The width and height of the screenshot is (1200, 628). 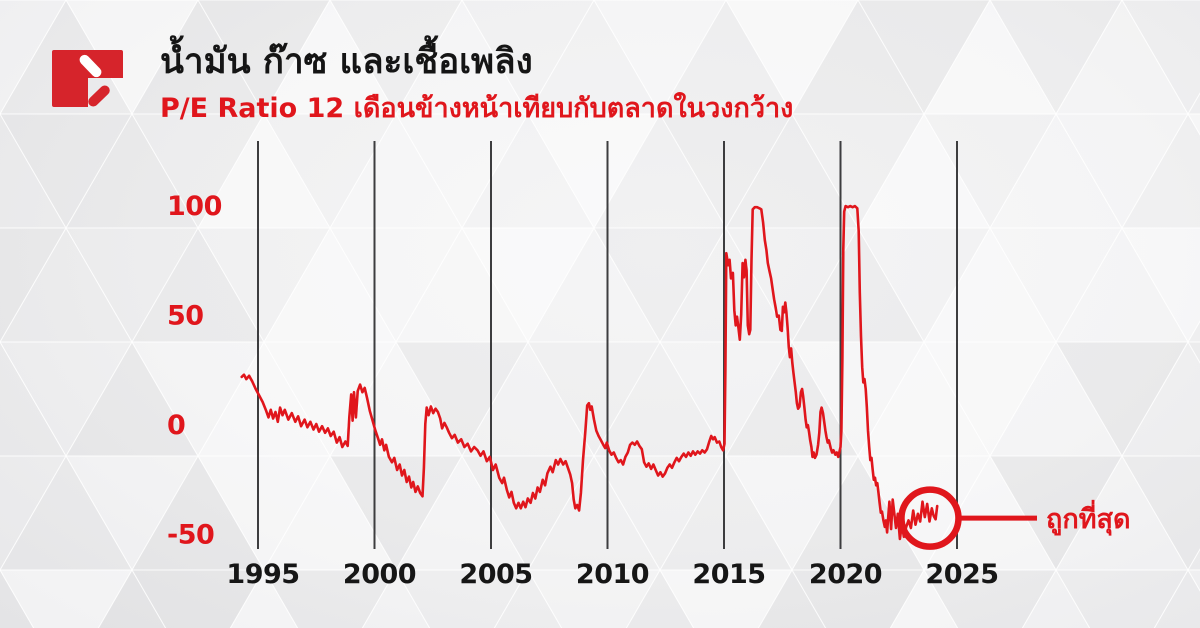 I want to click on y-tick-label-100: 100, so click(x=194, y=206).